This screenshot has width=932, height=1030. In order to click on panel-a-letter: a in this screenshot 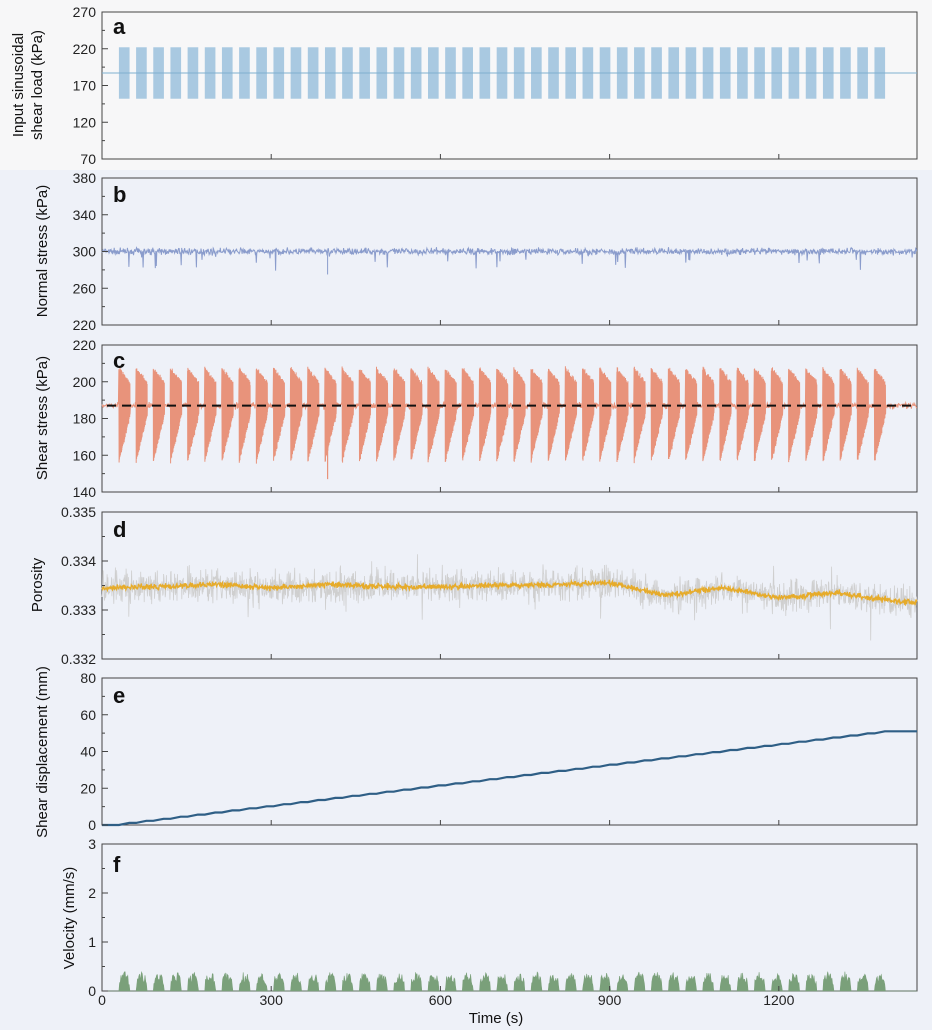, I will do `click(119, 26)`.